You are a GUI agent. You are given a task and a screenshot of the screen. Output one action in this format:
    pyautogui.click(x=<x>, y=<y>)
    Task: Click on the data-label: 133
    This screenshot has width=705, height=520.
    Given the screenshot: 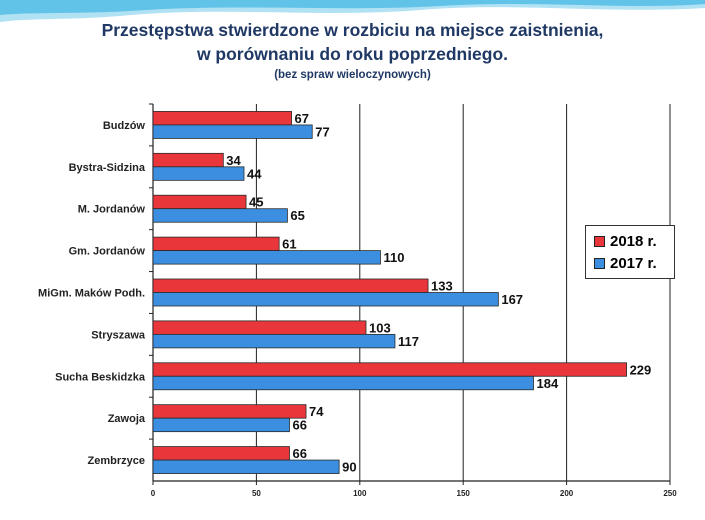 What is the action you would take?
    pyautogui.click(x=442, y=286)
    